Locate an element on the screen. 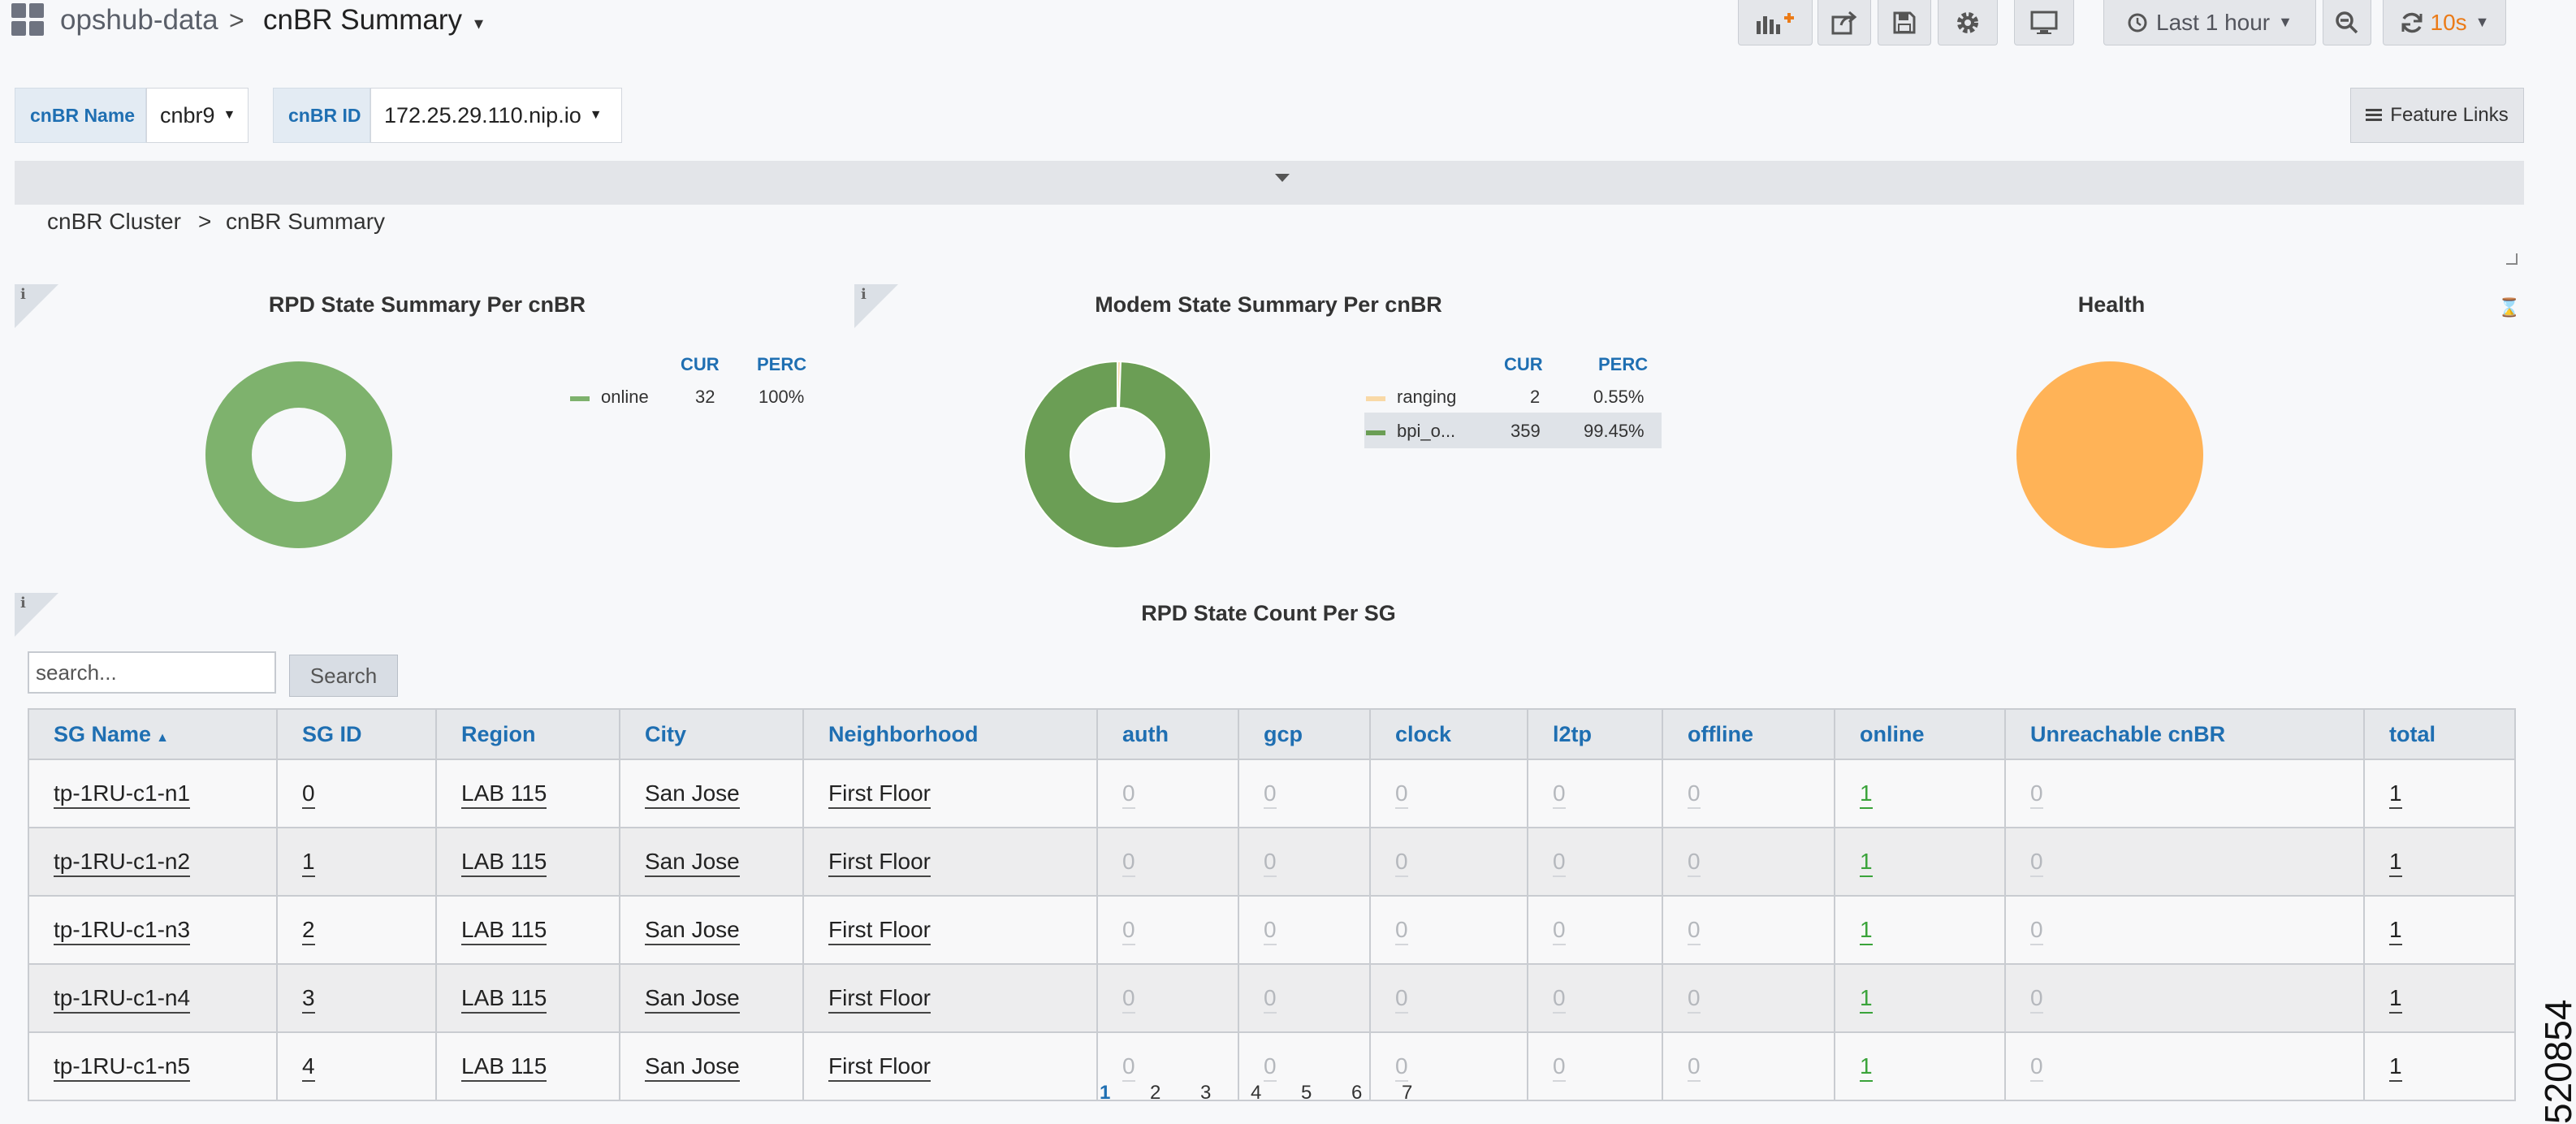 This screenshot has width=2576, height=1124. legend-item-name: ranging is located at coordinates (1427, 397).